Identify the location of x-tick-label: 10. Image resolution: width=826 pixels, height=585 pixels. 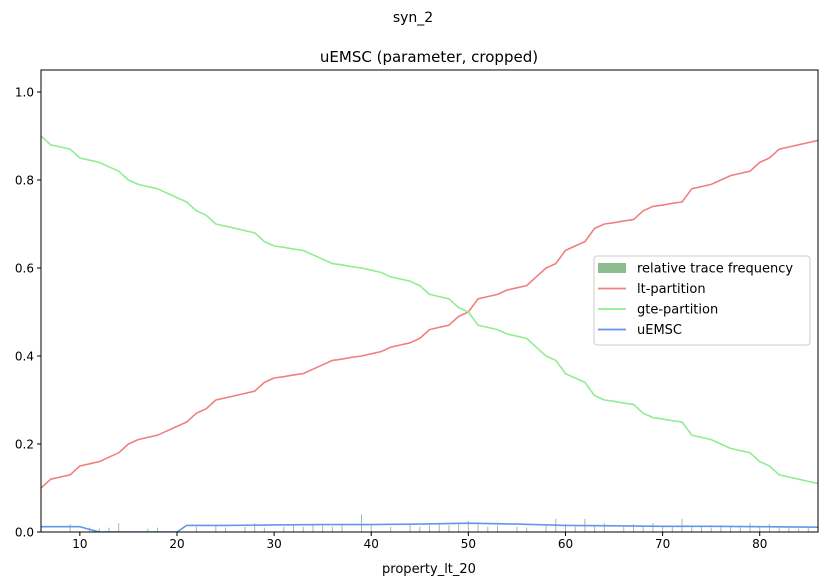
(79, 544).